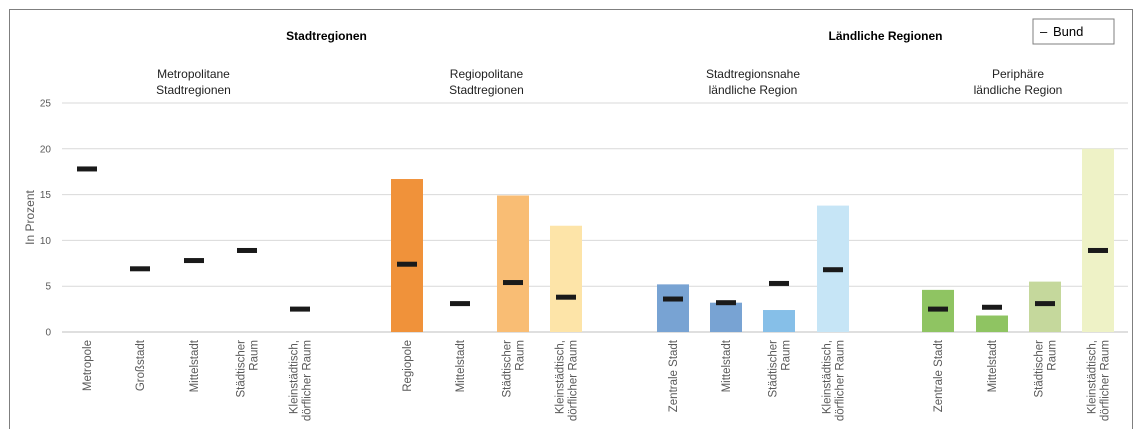  Describe the element at coordinates (46, 104) in the screenshot. I see `y-tick-label: 25` at that location.